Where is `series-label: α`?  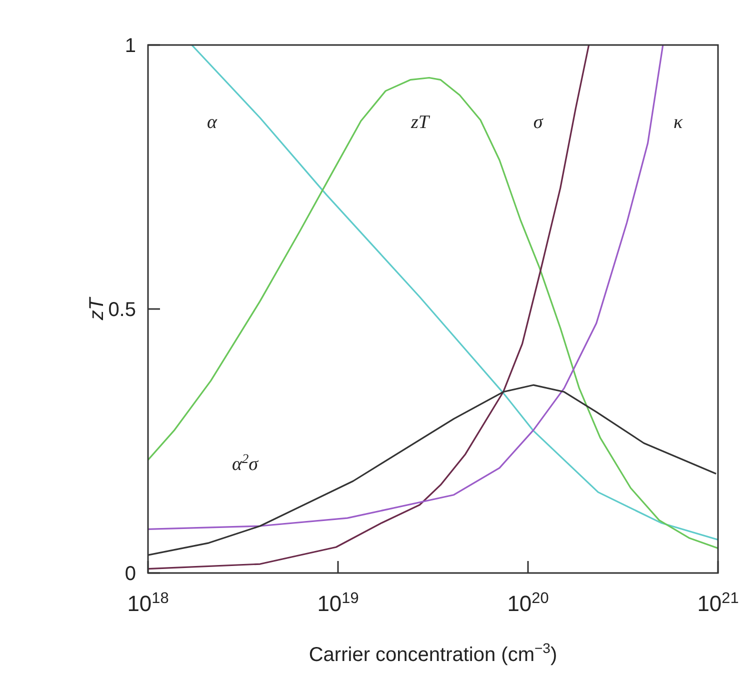
series-label: α is located at coordinates (212, 122).